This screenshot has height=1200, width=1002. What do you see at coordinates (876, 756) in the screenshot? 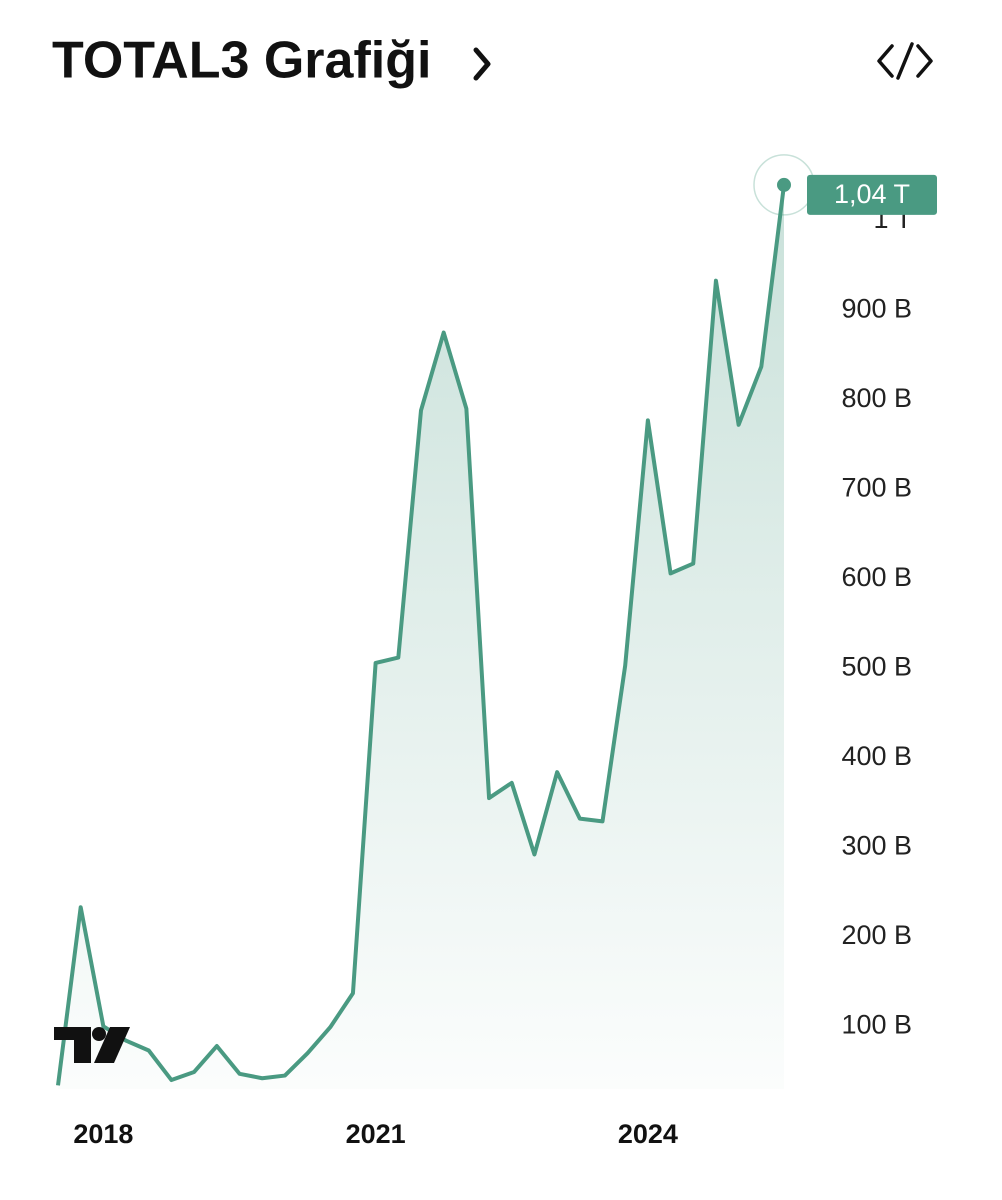
I see `y-tick-label: 400 B` at bounding box center [876, 756].